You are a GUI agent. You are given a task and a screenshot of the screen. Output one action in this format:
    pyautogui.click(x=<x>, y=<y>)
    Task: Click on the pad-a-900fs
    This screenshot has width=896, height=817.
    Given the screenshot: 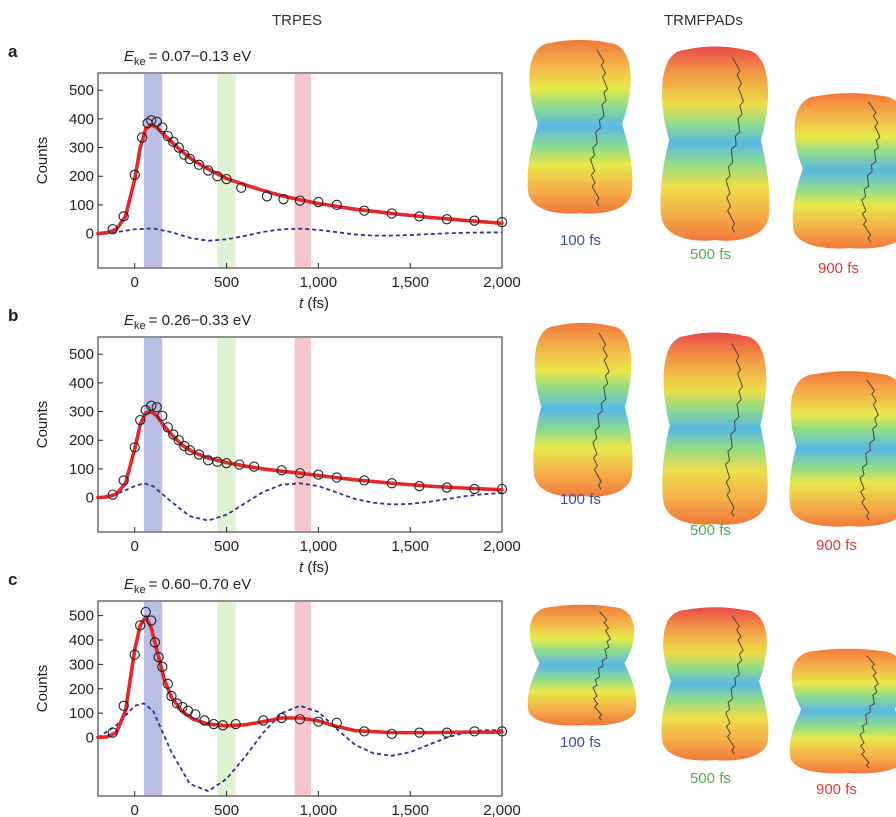 What is the action you would take?
    pyautogui.click(x=844, y=171)
    